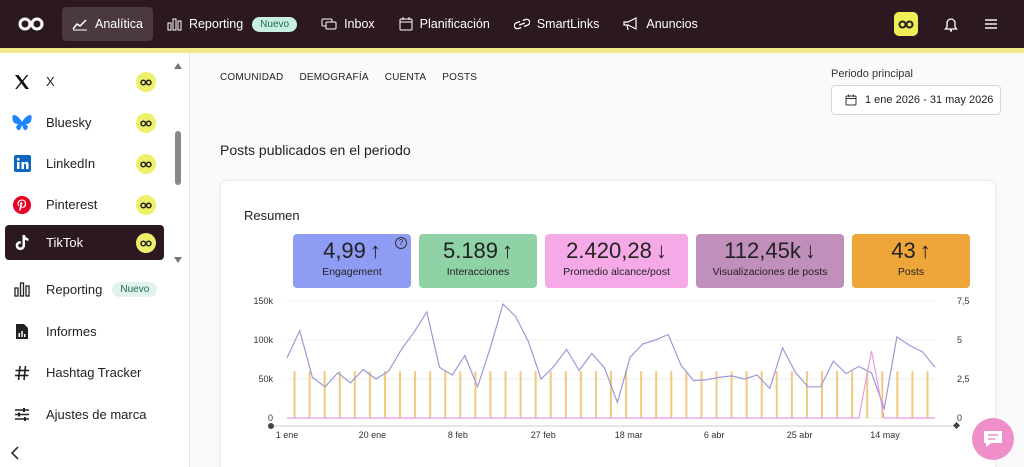 This screenshot has height=467, width=1024. I want to click on chevron-left-icon, so click(14, 453).